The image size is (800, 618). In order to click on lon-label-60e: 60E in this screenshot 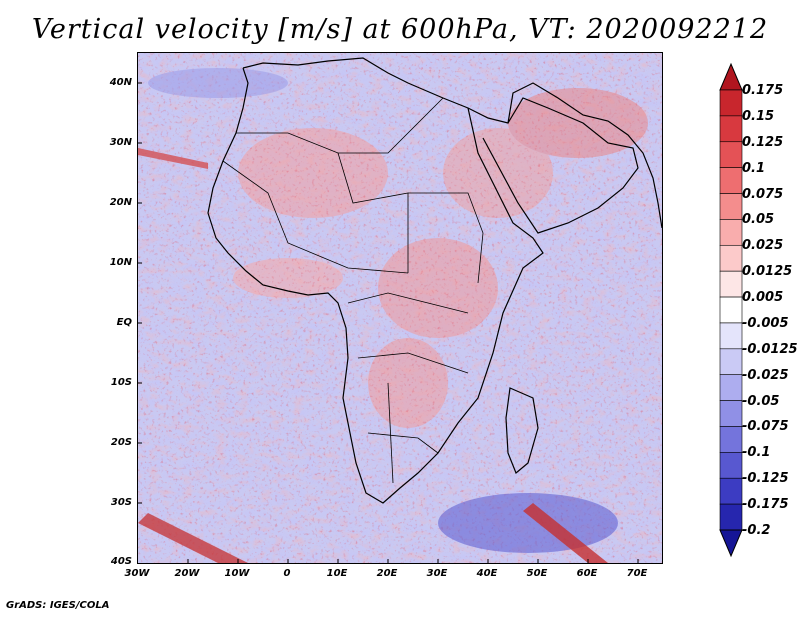, I will do `click(587, 573)`.